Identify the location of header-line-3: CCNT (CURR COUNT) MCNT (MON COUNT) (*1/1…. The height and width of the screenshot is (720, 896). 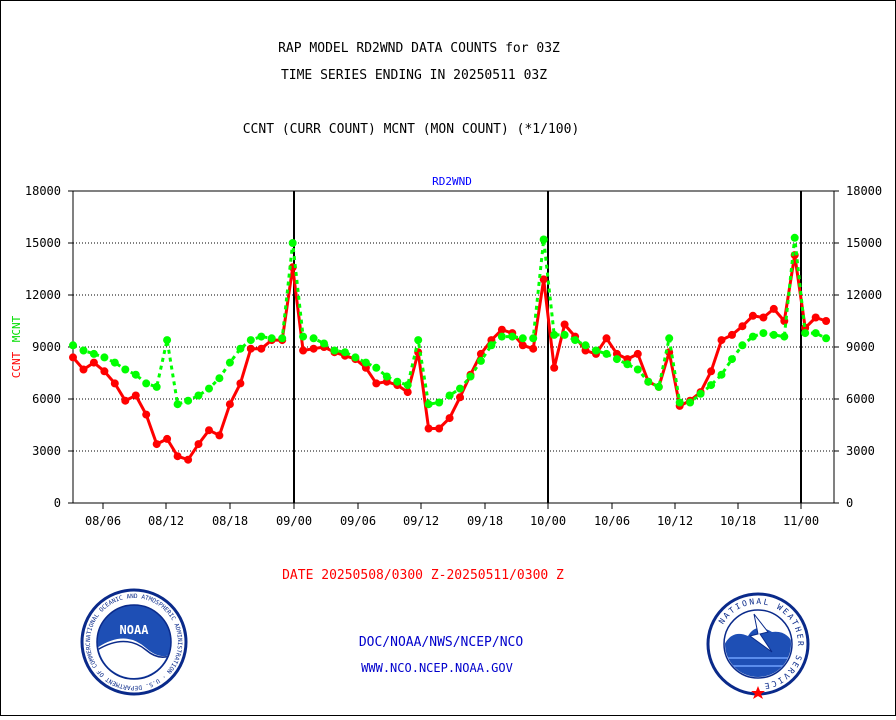
(411, 129).